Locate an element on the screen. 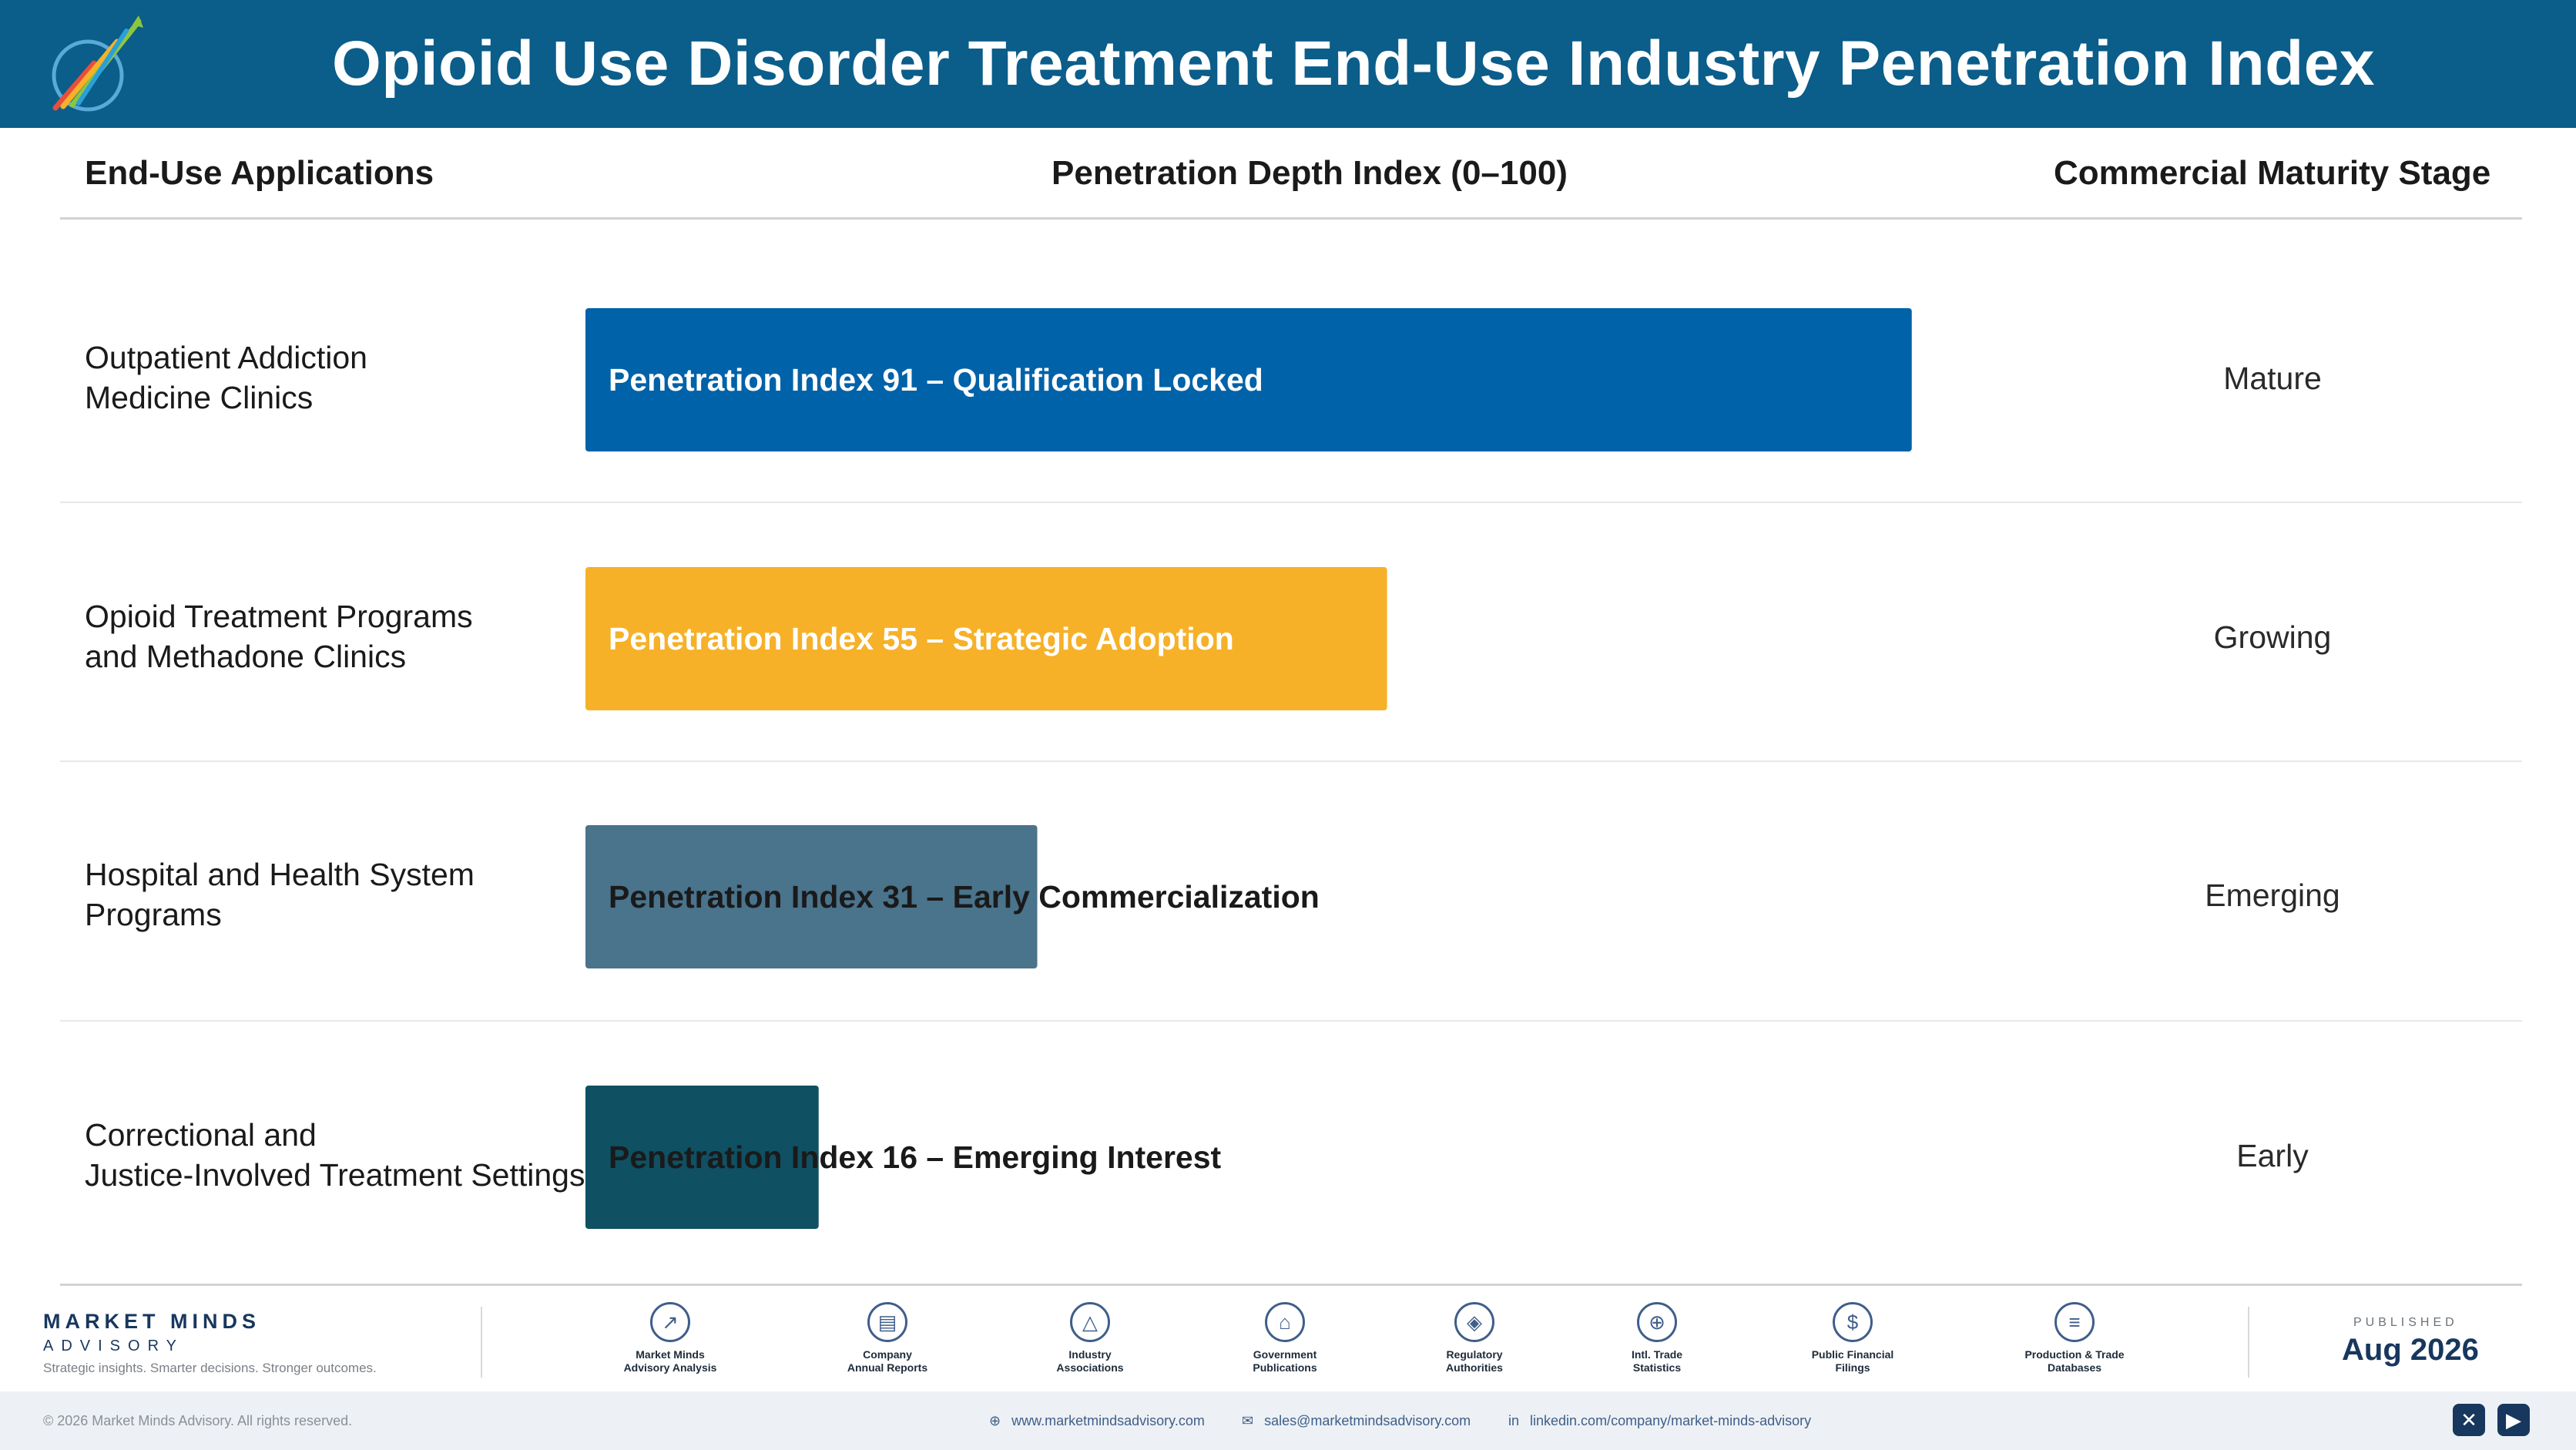 This screenshot has width=2576, height=1450. stage-value-outpatient: Mature is located at coordinates (2272, 378).